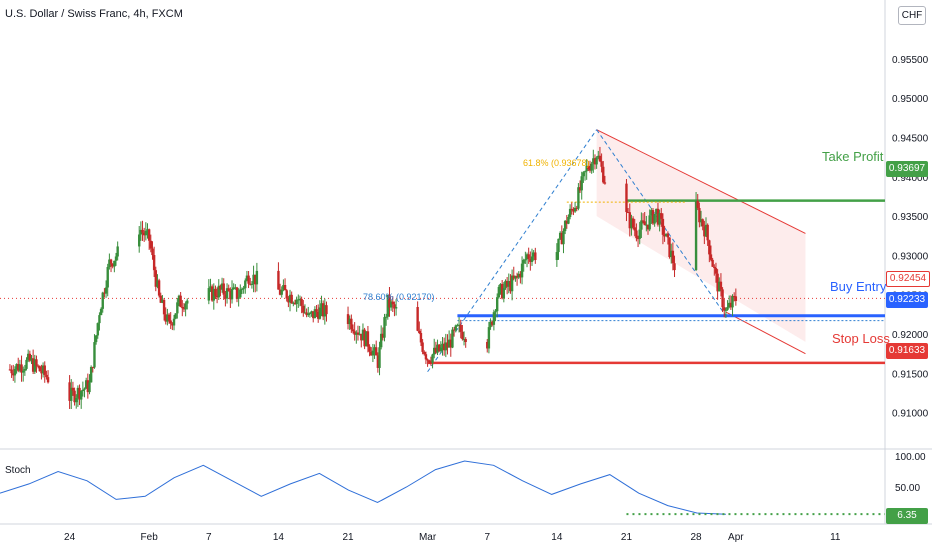  I want to click on fib-618-label: 61.8% (0.93678), so click(556, 163).